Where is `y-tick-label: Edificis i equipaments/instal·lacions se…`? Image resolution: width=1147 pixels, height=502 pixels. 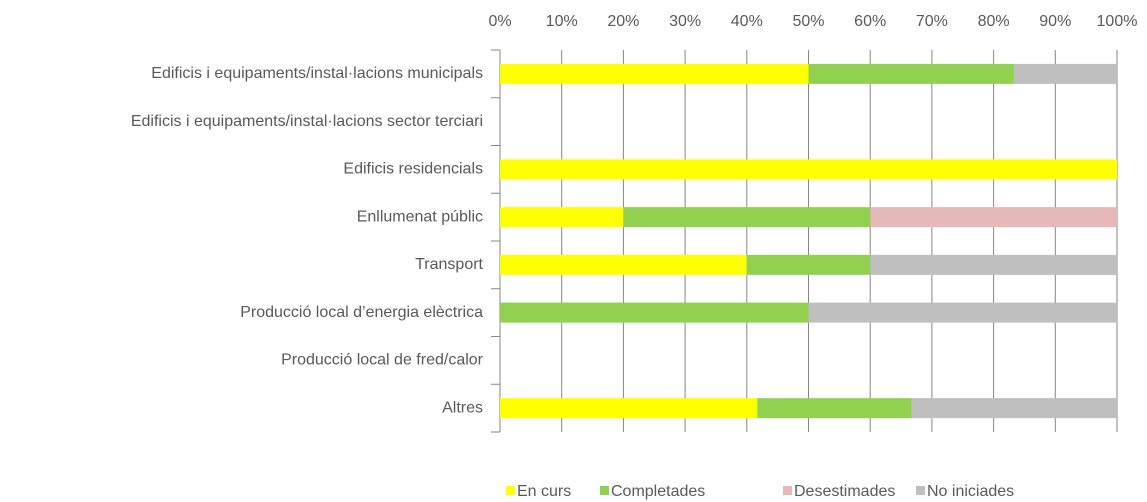
y-tick-label: Edificis i equipaments/instal·lacions se… is located at coordinates (307, 121).